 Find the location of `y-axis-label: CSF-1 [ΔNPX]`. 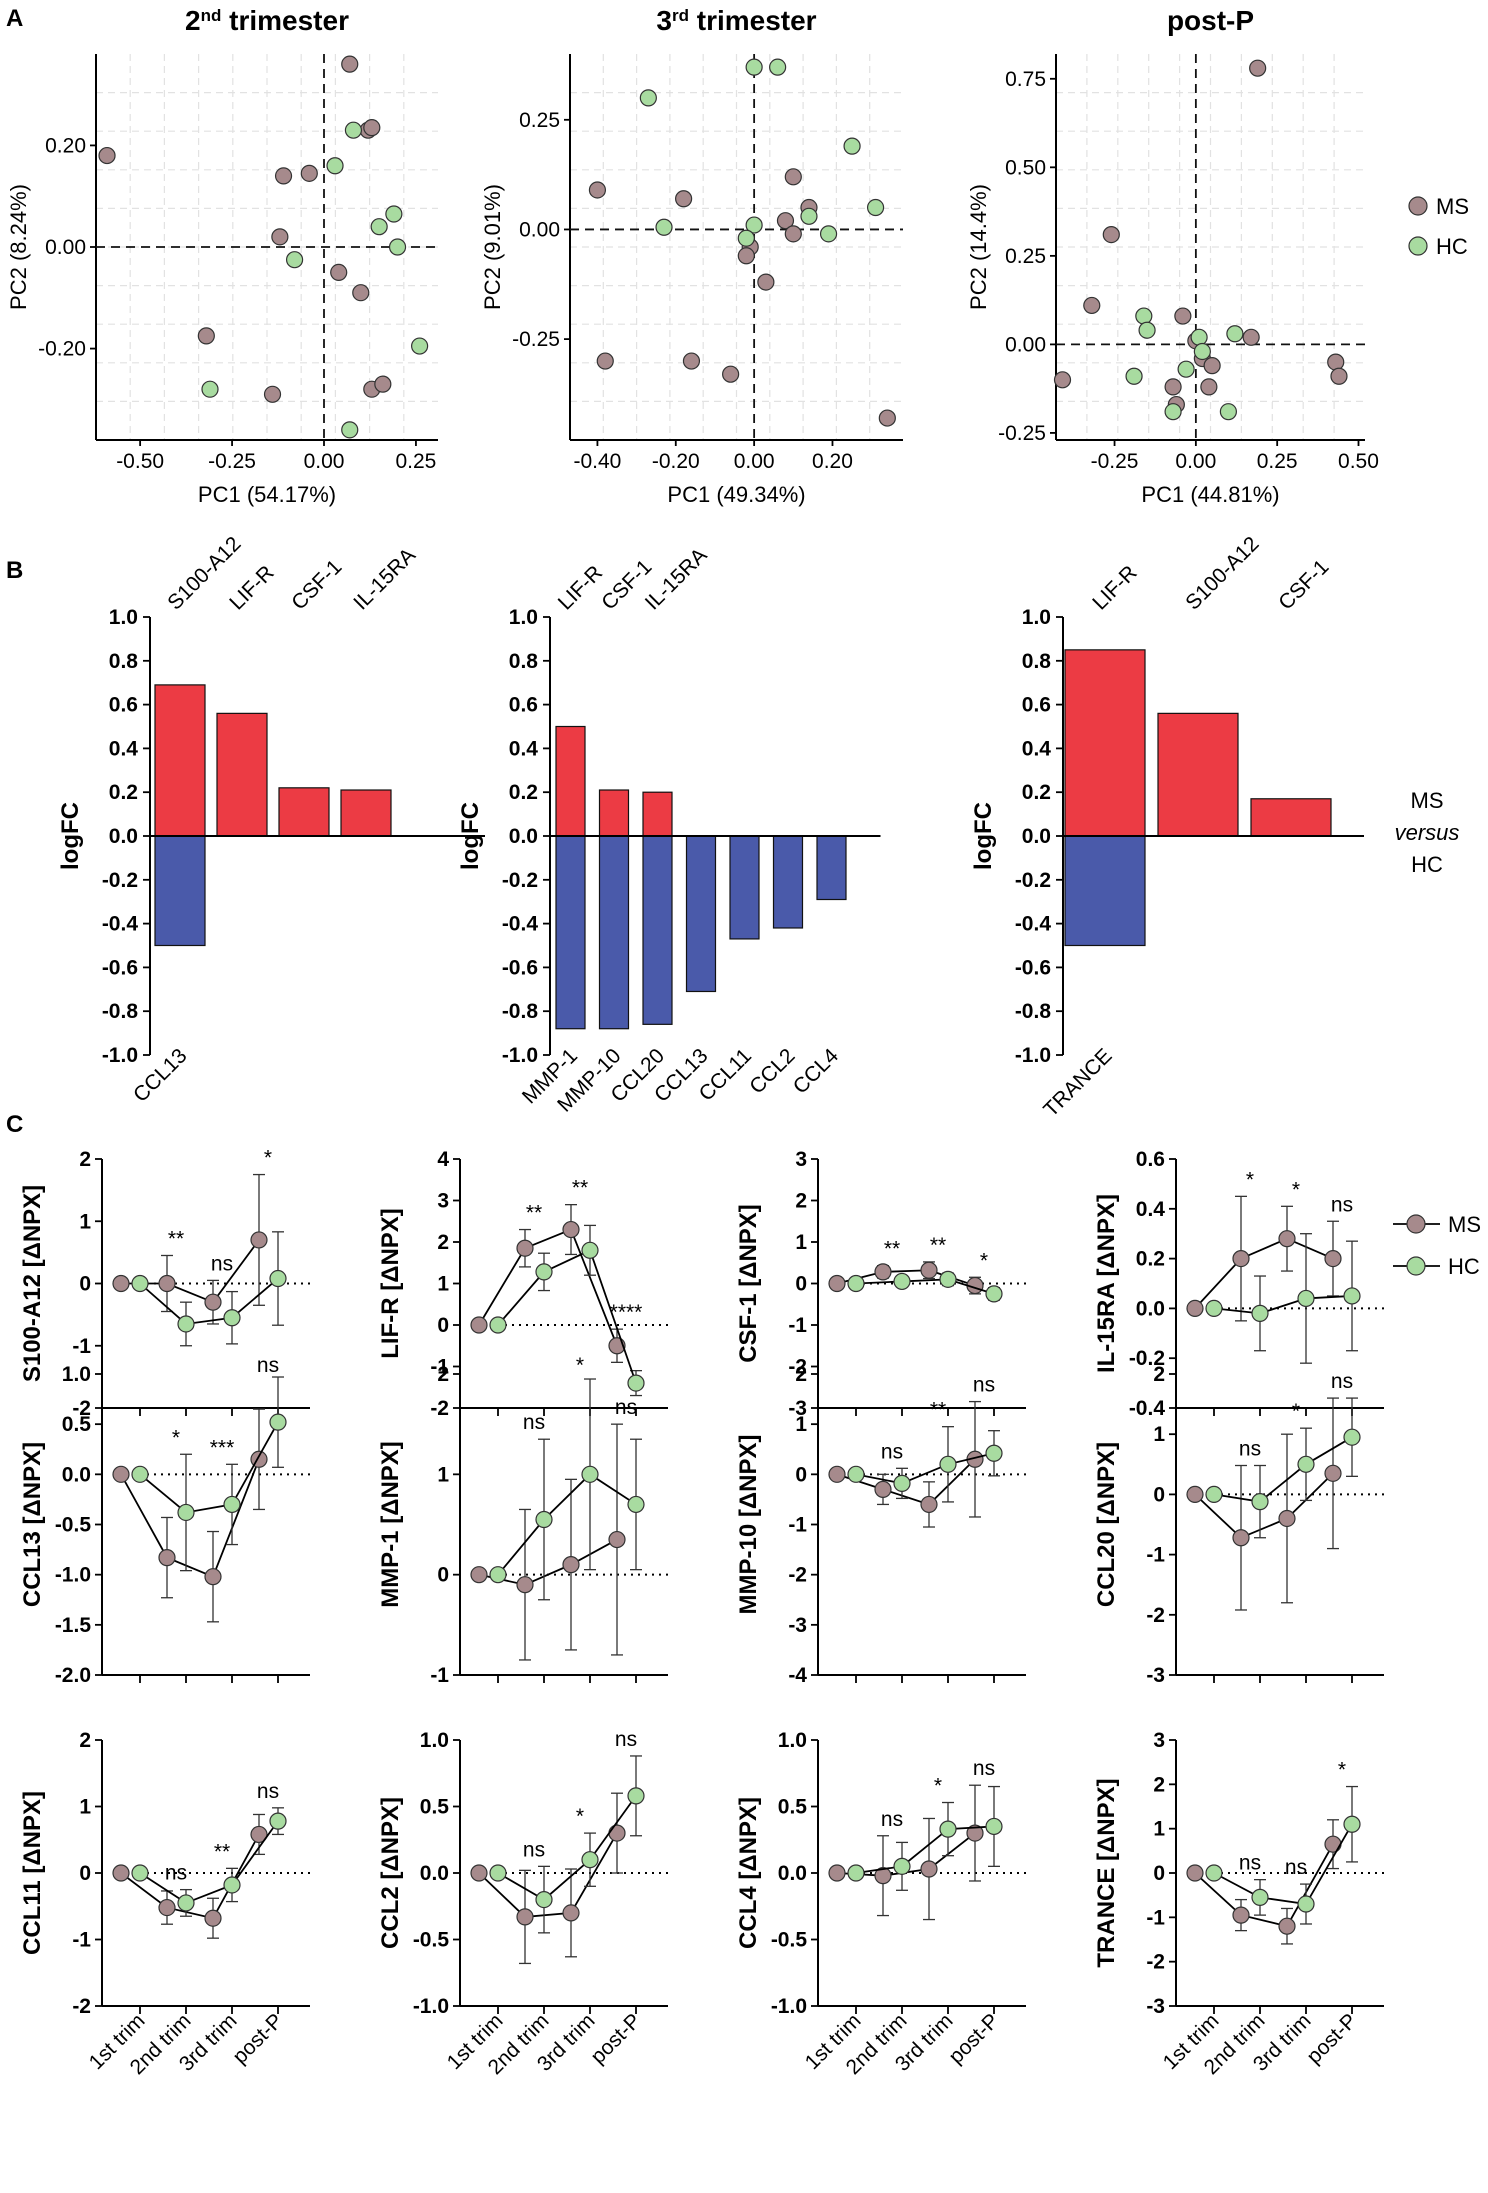

y-axis-label: CSF-1 [ΔNPX] is located at coordinates (748, 1283).